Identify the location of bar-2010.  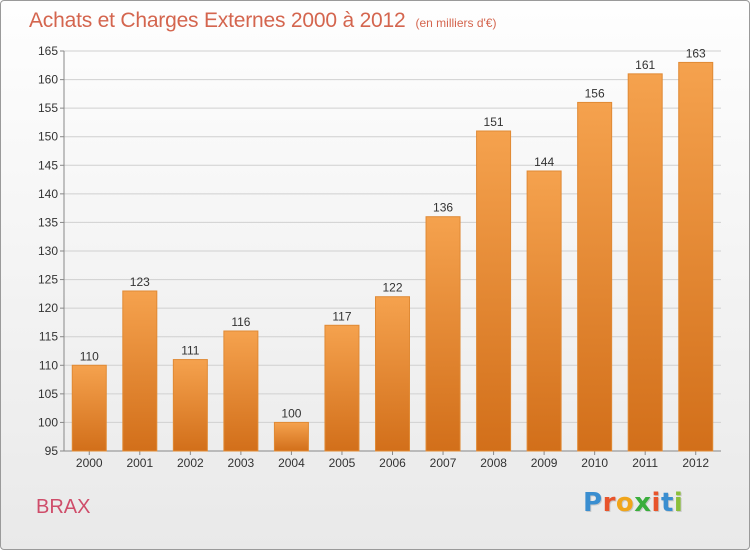
(595, 276).